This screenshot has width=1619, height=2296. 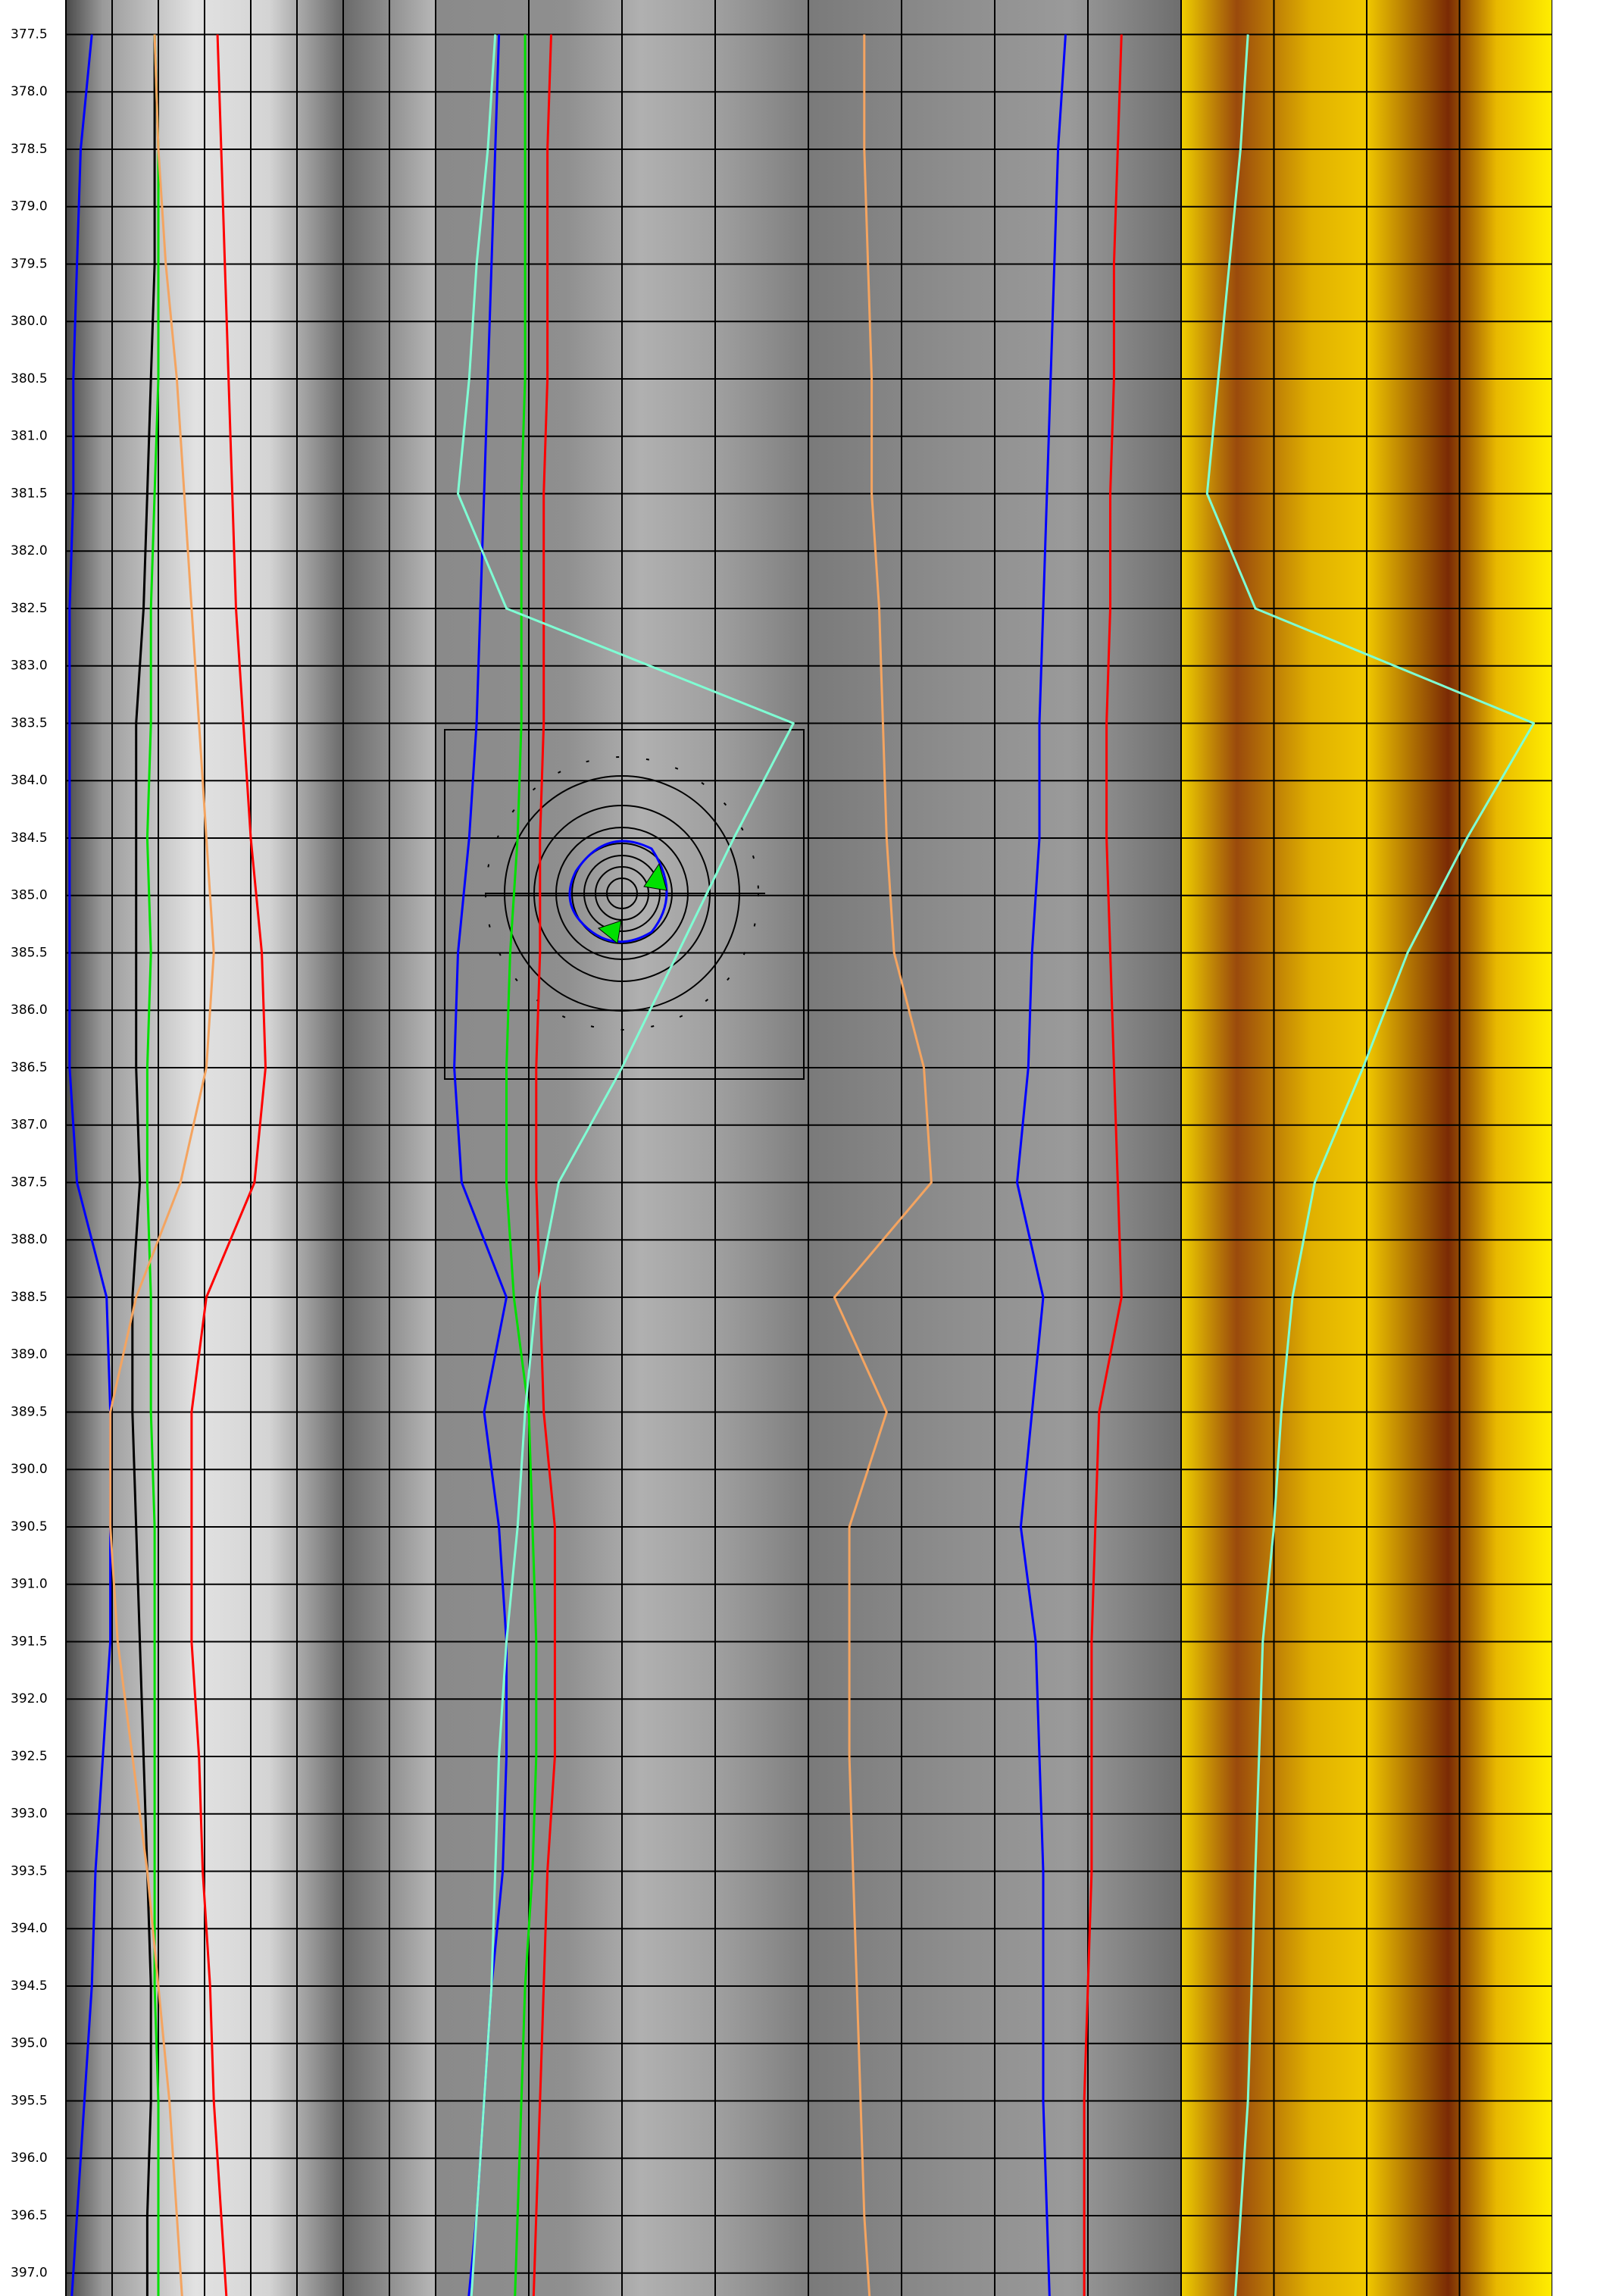 What do you see at coordinates (29, 1183) in the screenshot?
I see `y-tick-label: 387.5` at bounding box center [29, 1183].